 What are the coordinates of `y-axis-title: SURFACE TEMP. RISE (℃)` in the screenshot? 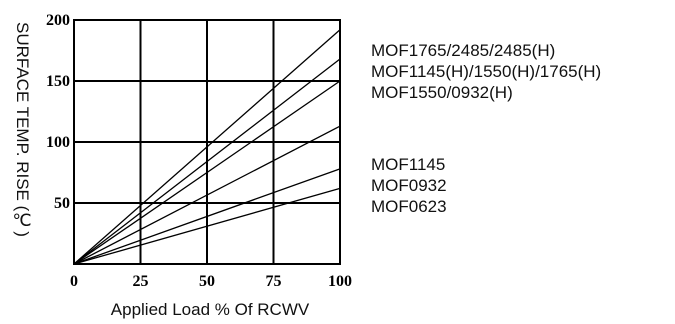 It's located at (22, 162).